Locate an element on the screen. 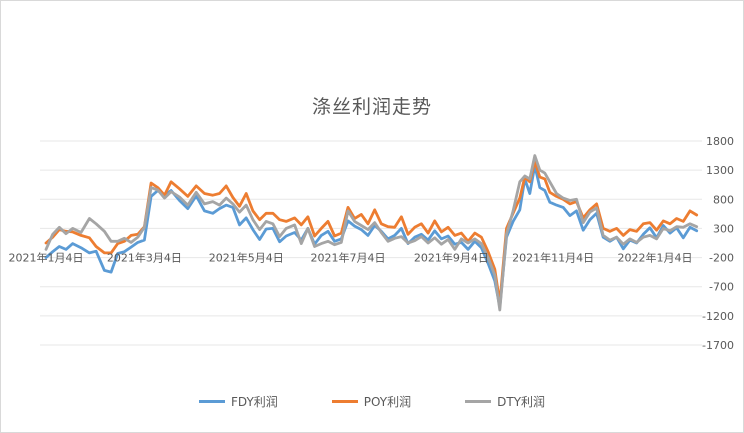  x-tick-label: 2021年9月4日 is located at coordinates (451, 258).